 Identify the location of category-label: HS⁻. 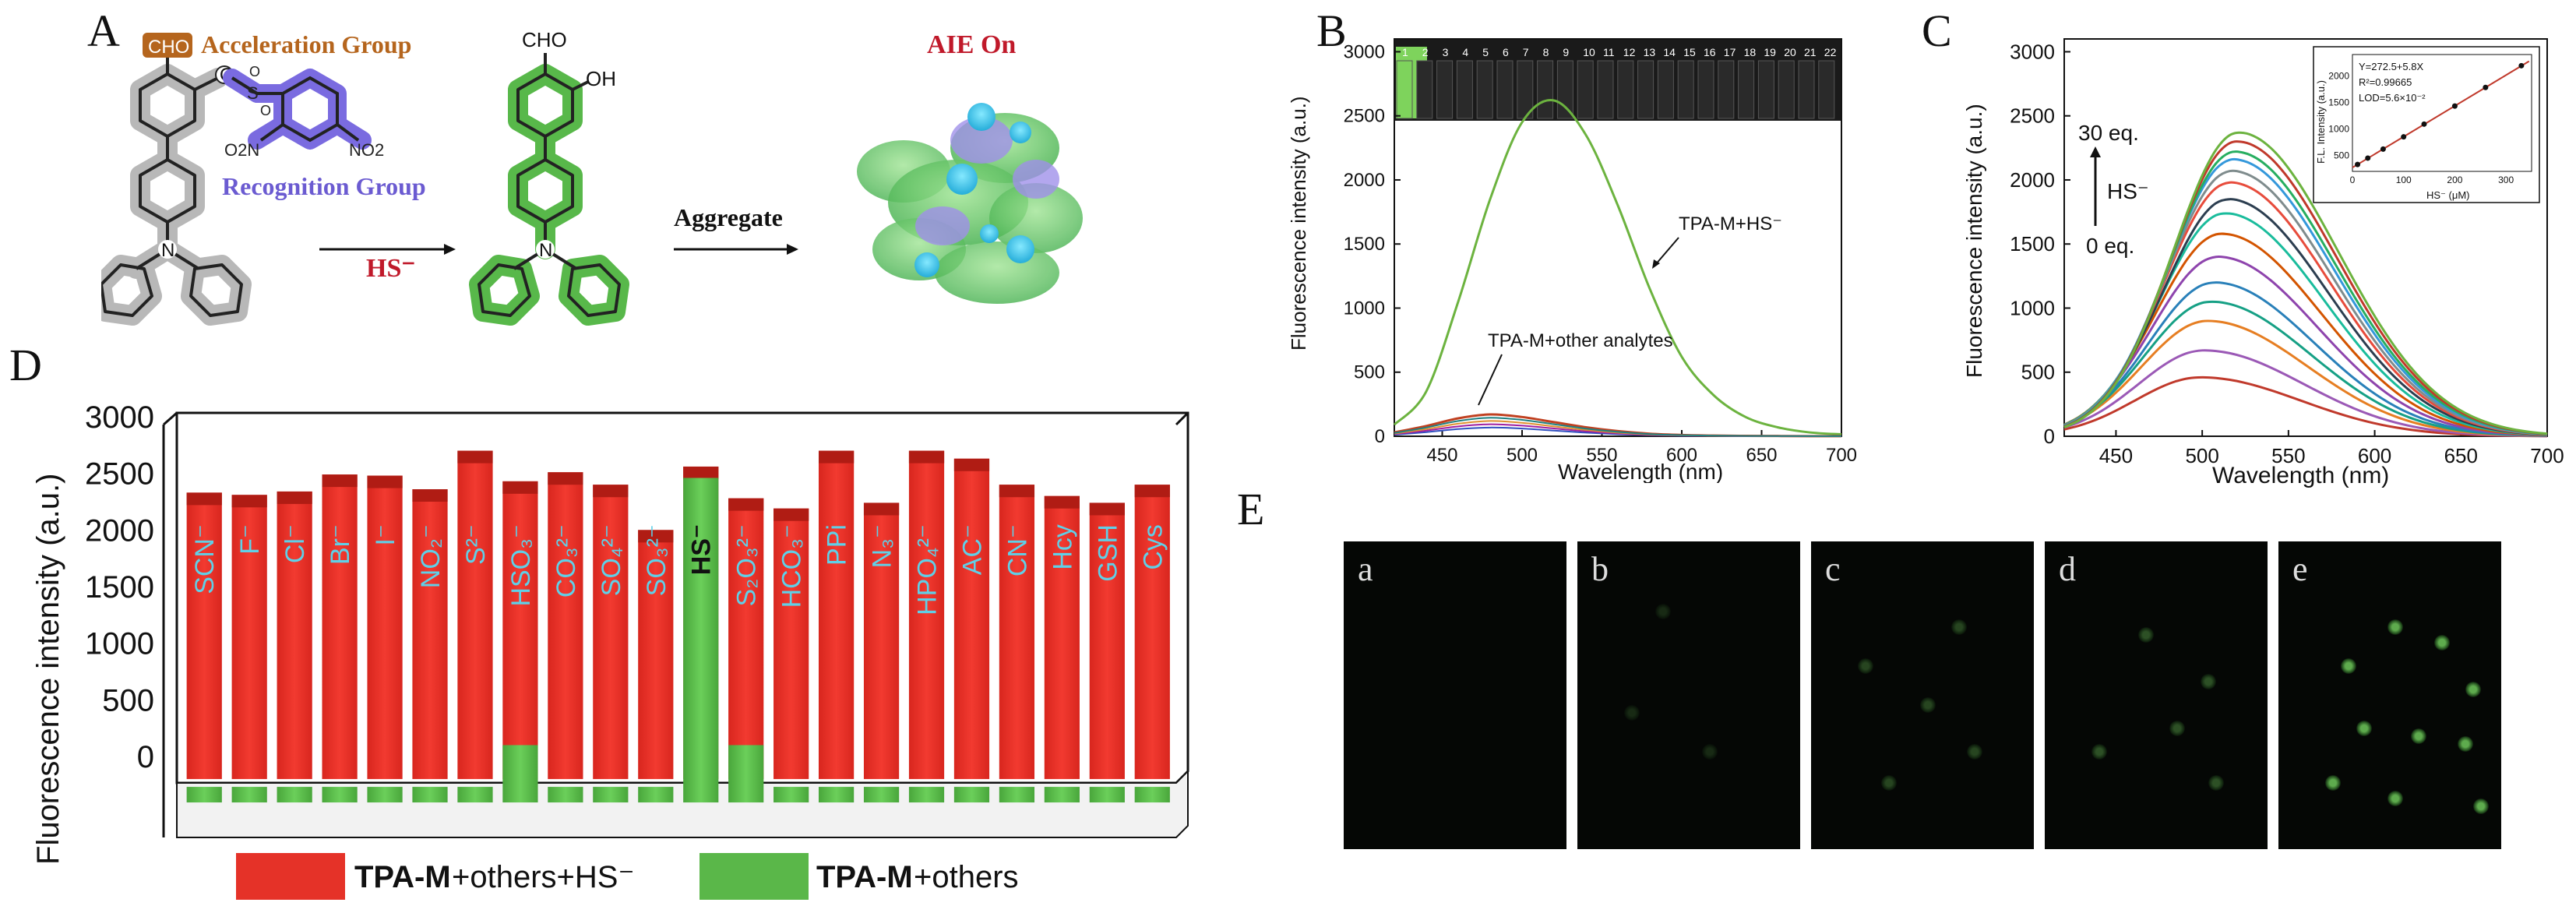
(702, 549).